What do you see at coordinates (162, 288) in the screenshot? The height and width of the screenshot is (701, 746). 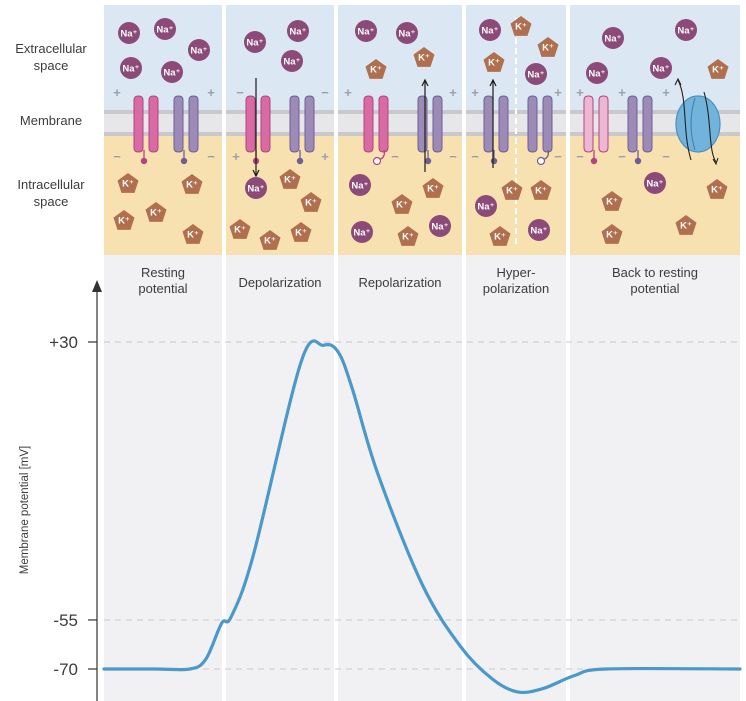 I see `phase-label-1: potential` at bounding box center [162, 288].